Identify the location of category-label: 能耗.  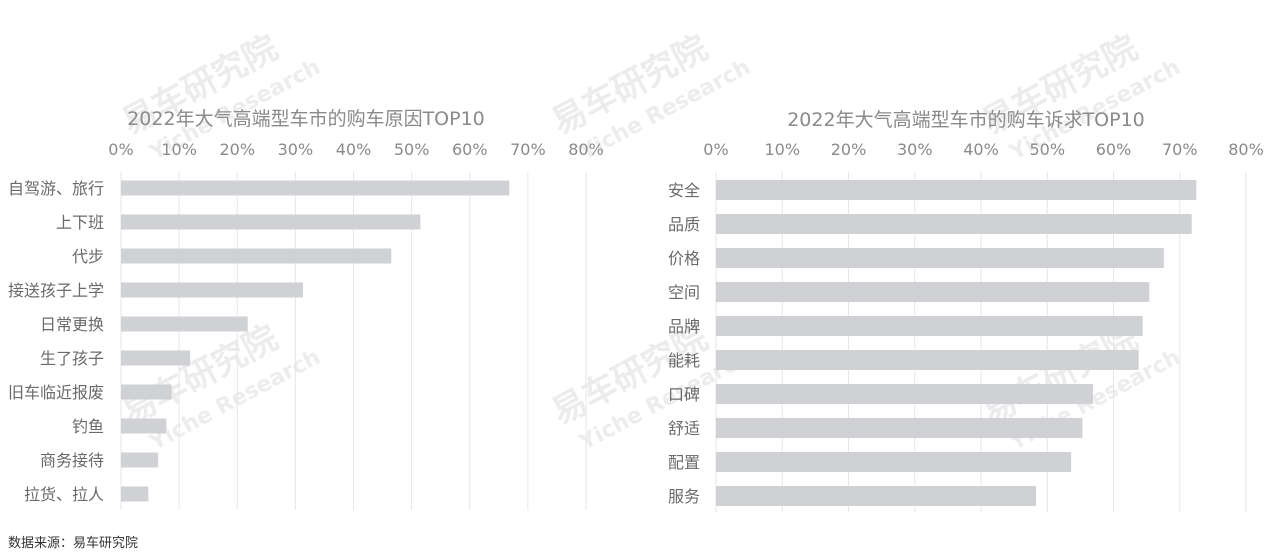
(684, 360).